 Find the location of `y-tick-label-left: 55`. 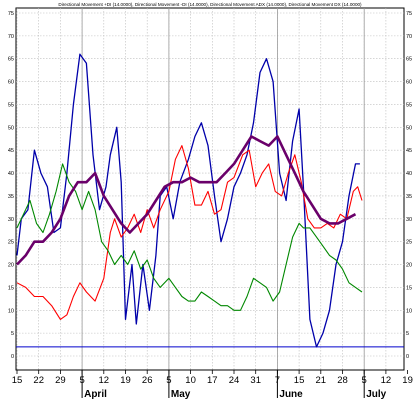

y-tick-label-left: 55 is located at coordinates (11, 105).